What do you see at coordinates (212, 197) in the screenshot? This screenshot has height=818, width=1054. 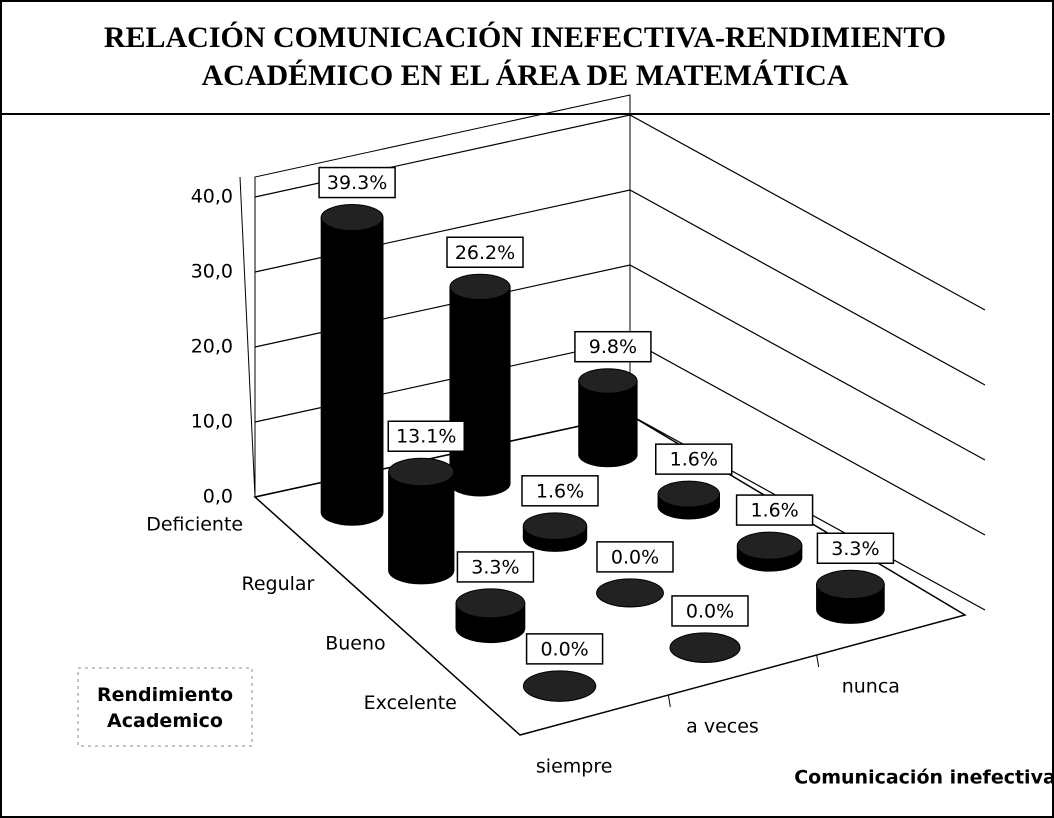 I see `y-tick-label: 40,0` at bounding box center [212, 197].